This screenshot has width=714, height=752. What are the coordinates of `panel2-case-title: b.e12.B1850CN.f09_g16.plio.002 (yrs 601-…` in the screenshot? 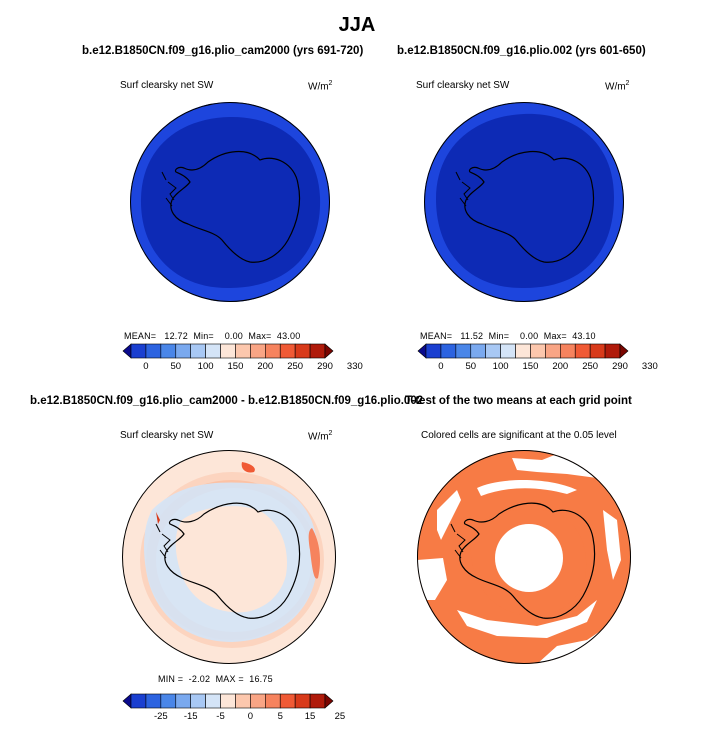 It's located at (521, 51).